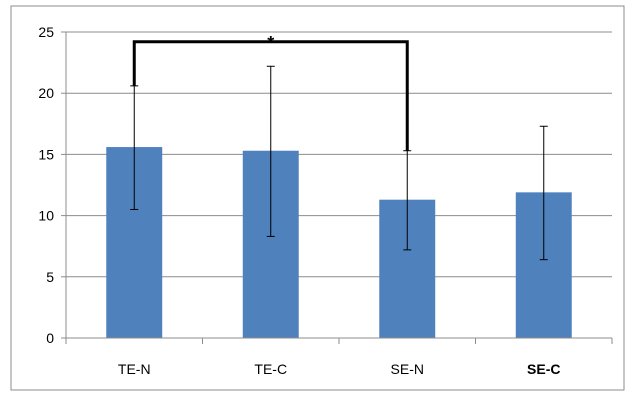 The width and height of the screenshot is (632, 401). I want to click on y-tick-label: 15, so click(46, 154).